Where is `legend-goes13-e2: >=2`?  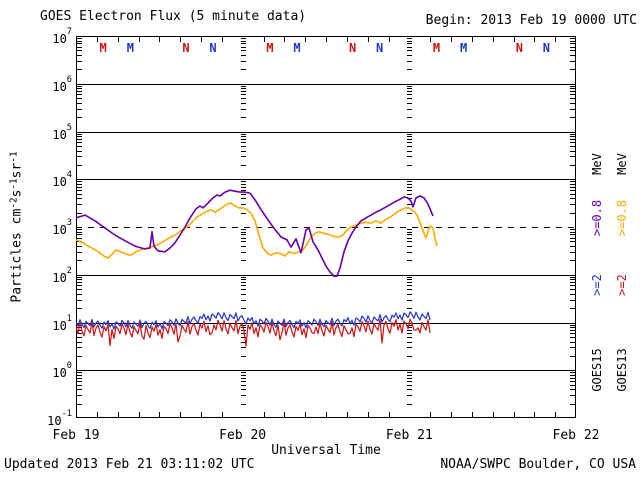
legend-goes13-e2: >=2 is located at coordinates (622, 285).